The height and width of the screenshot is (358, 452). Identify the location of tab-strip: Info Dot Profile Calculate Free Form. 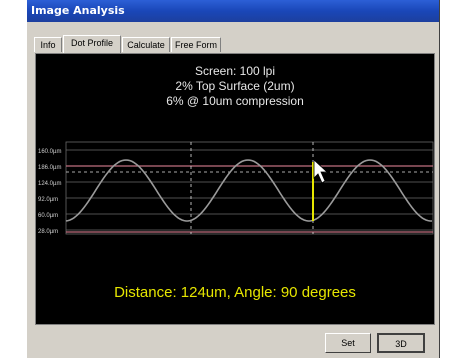
(234, 44).